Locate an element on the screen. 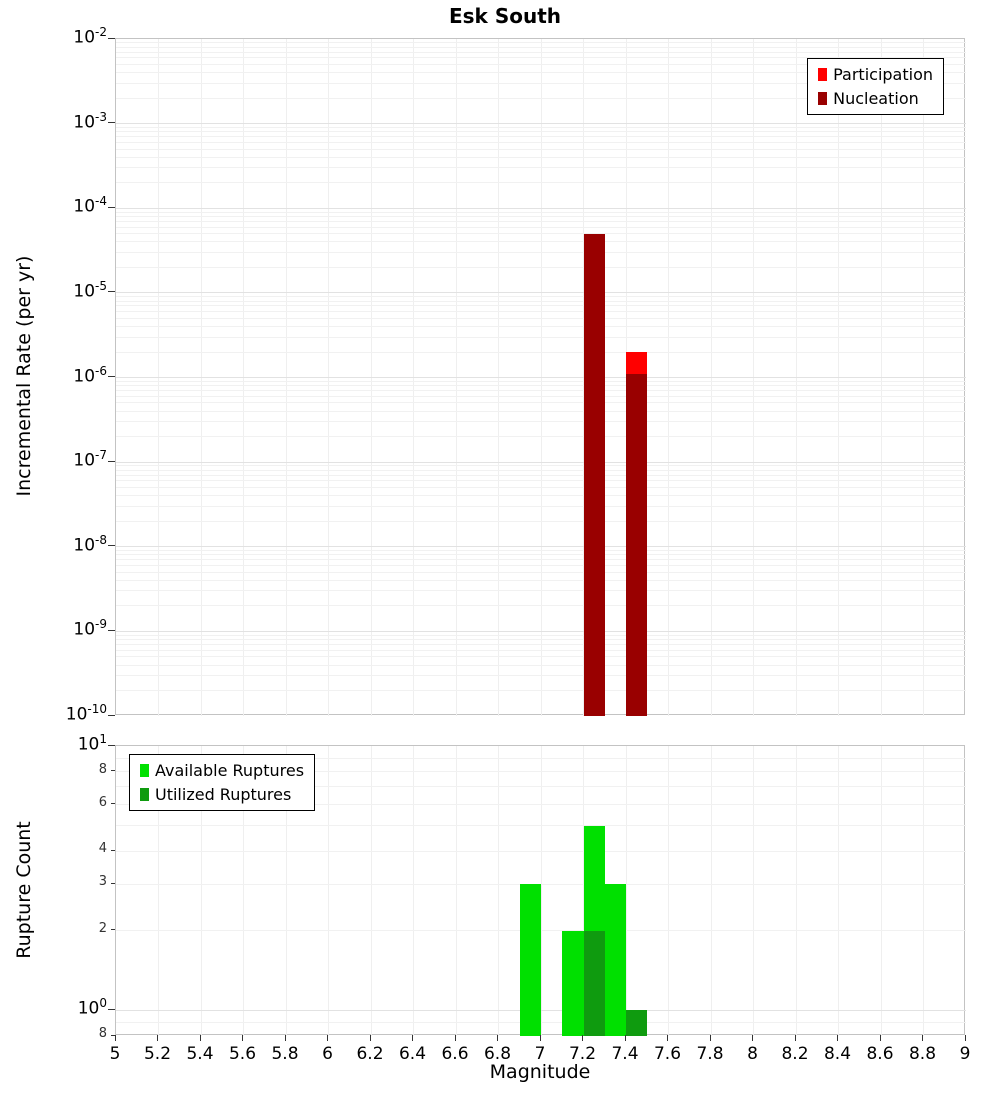 The height and width of the screenshot is (1100, 1000). x-tick-label: 5 is located at coordinates (115, 1054).